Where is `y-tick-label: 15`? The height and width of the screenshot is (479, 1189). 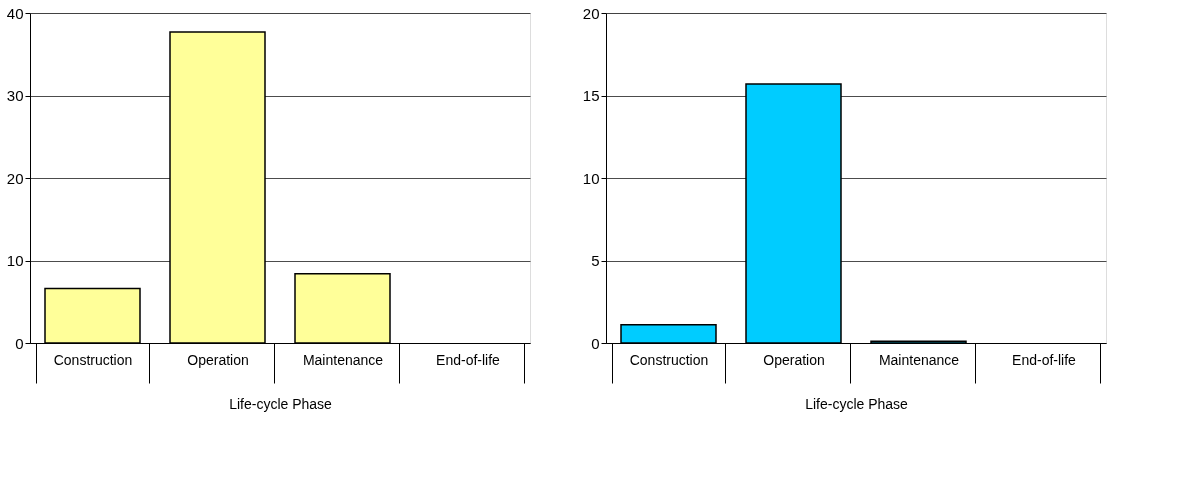
y-tick-label: 15 is located at coordinates (591, 95).